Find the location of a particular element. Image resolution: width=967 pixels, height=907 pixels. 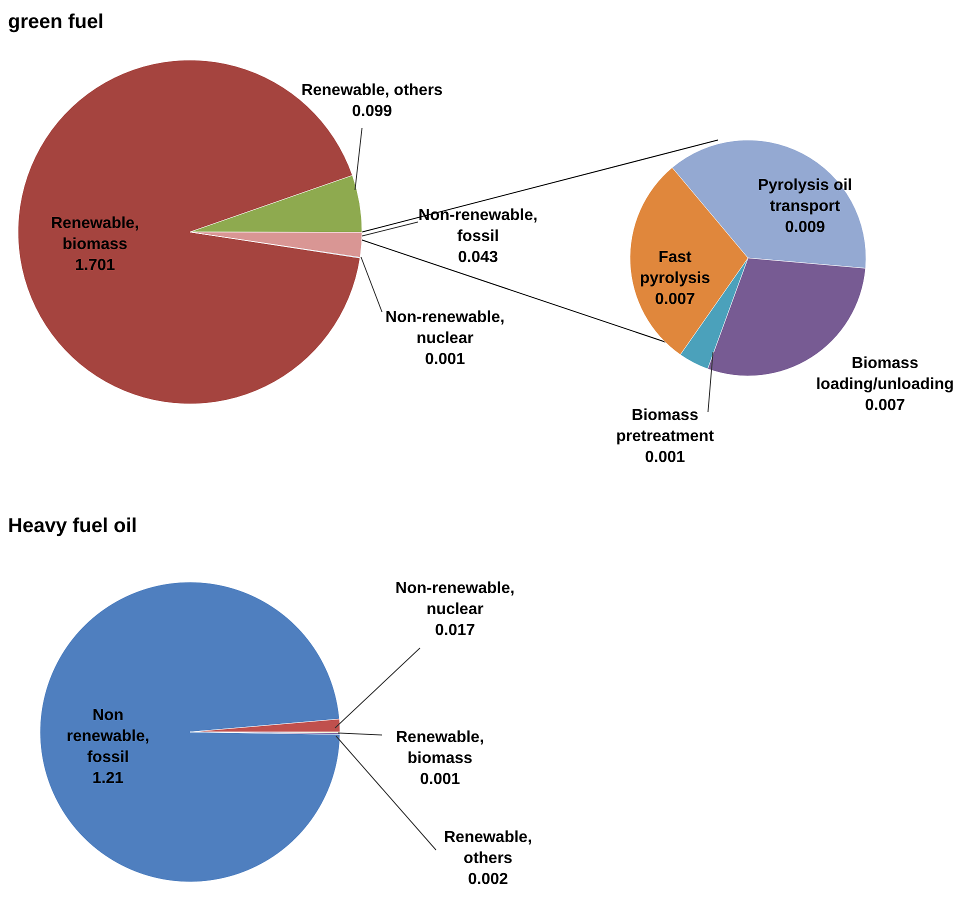

data-label: 0.009 is located at coordinates (805, 227).